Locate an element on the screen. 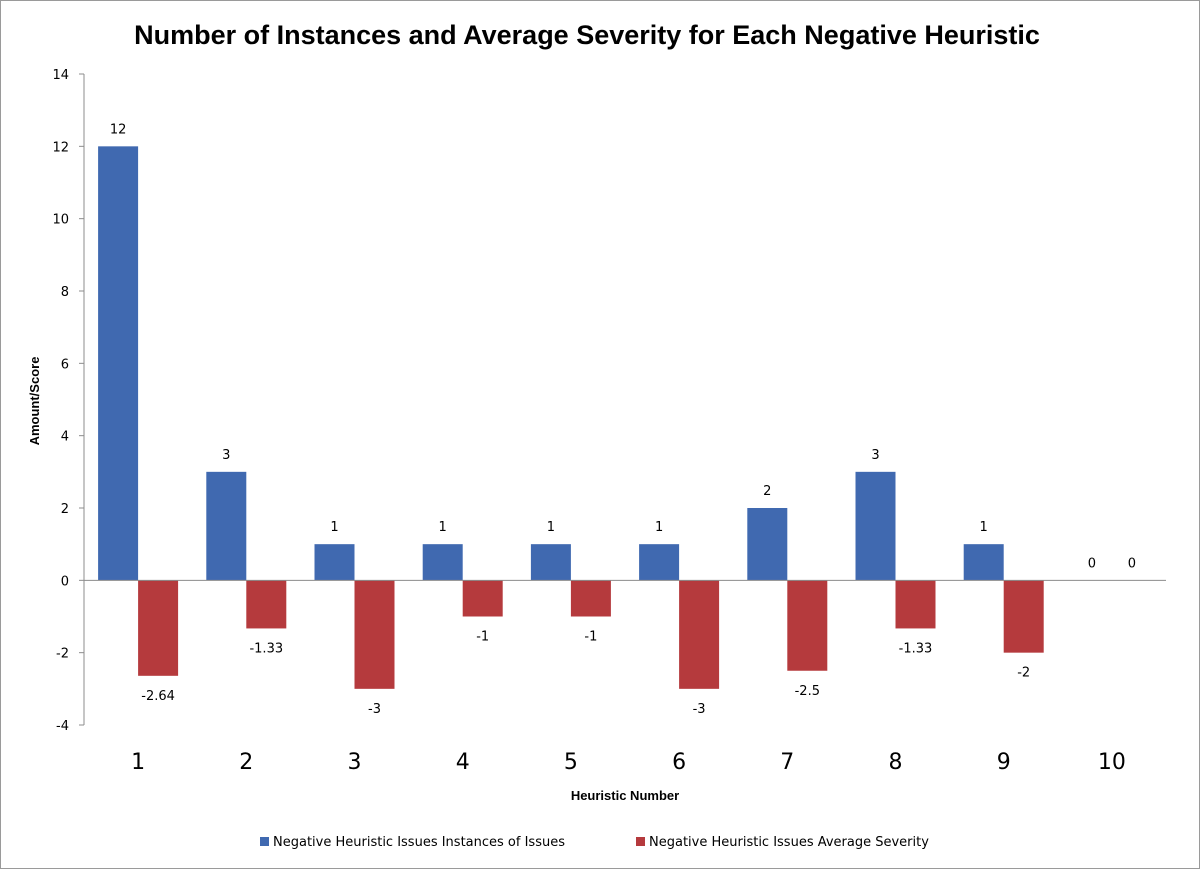 The image size is (1200, 870). x-tick-label: 8 is located at coordinates (896, 762).